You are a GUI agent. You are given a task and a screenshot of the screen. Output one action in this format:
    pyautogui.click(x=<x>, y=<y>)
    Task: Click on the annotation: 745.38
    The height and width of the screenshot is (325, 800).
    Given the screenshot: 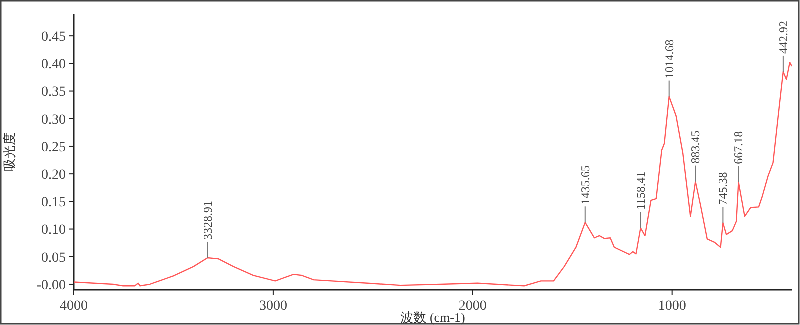 What is the action you would take?
    pyautogui.click(x=723, y=189)
    